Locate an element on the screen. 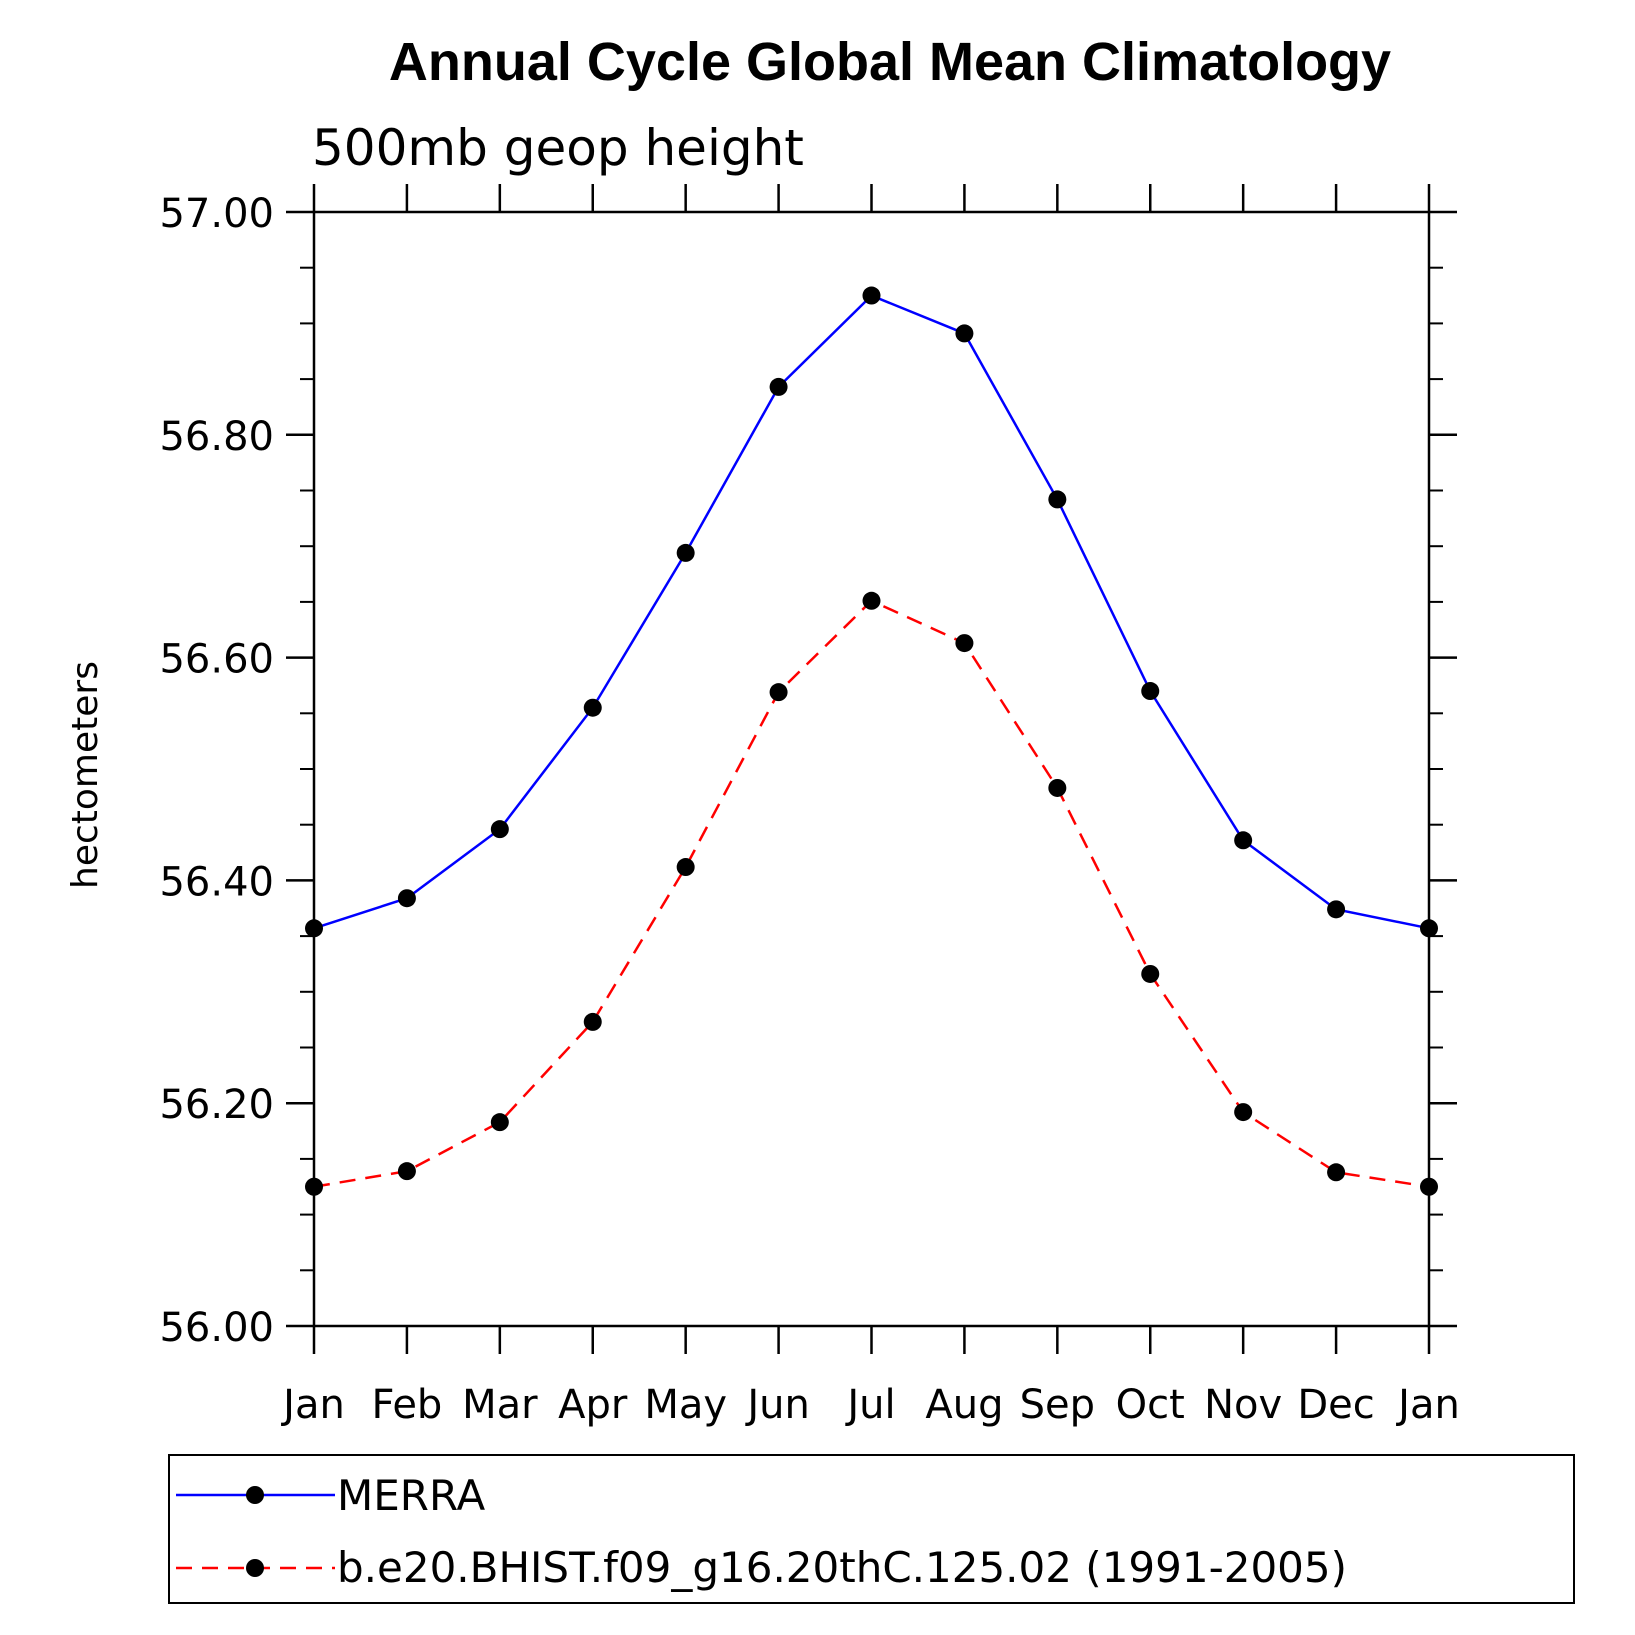 This screenshot has width=1635, height=1635. x-tick-label: Oct is located at coordinates (1150, 1405).